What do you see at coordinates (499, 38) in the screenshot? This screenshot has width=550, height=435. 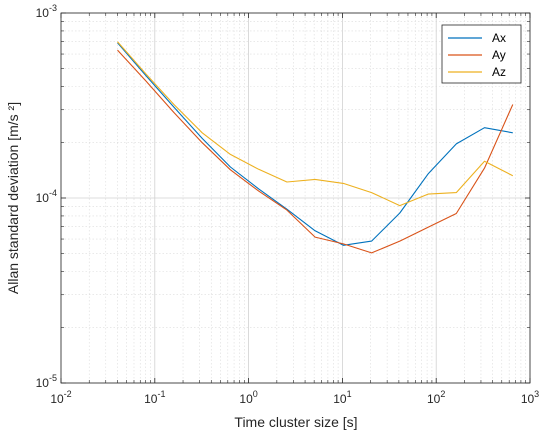 I see `legend-label-ax: Ax` at bounding box center [499, 38].